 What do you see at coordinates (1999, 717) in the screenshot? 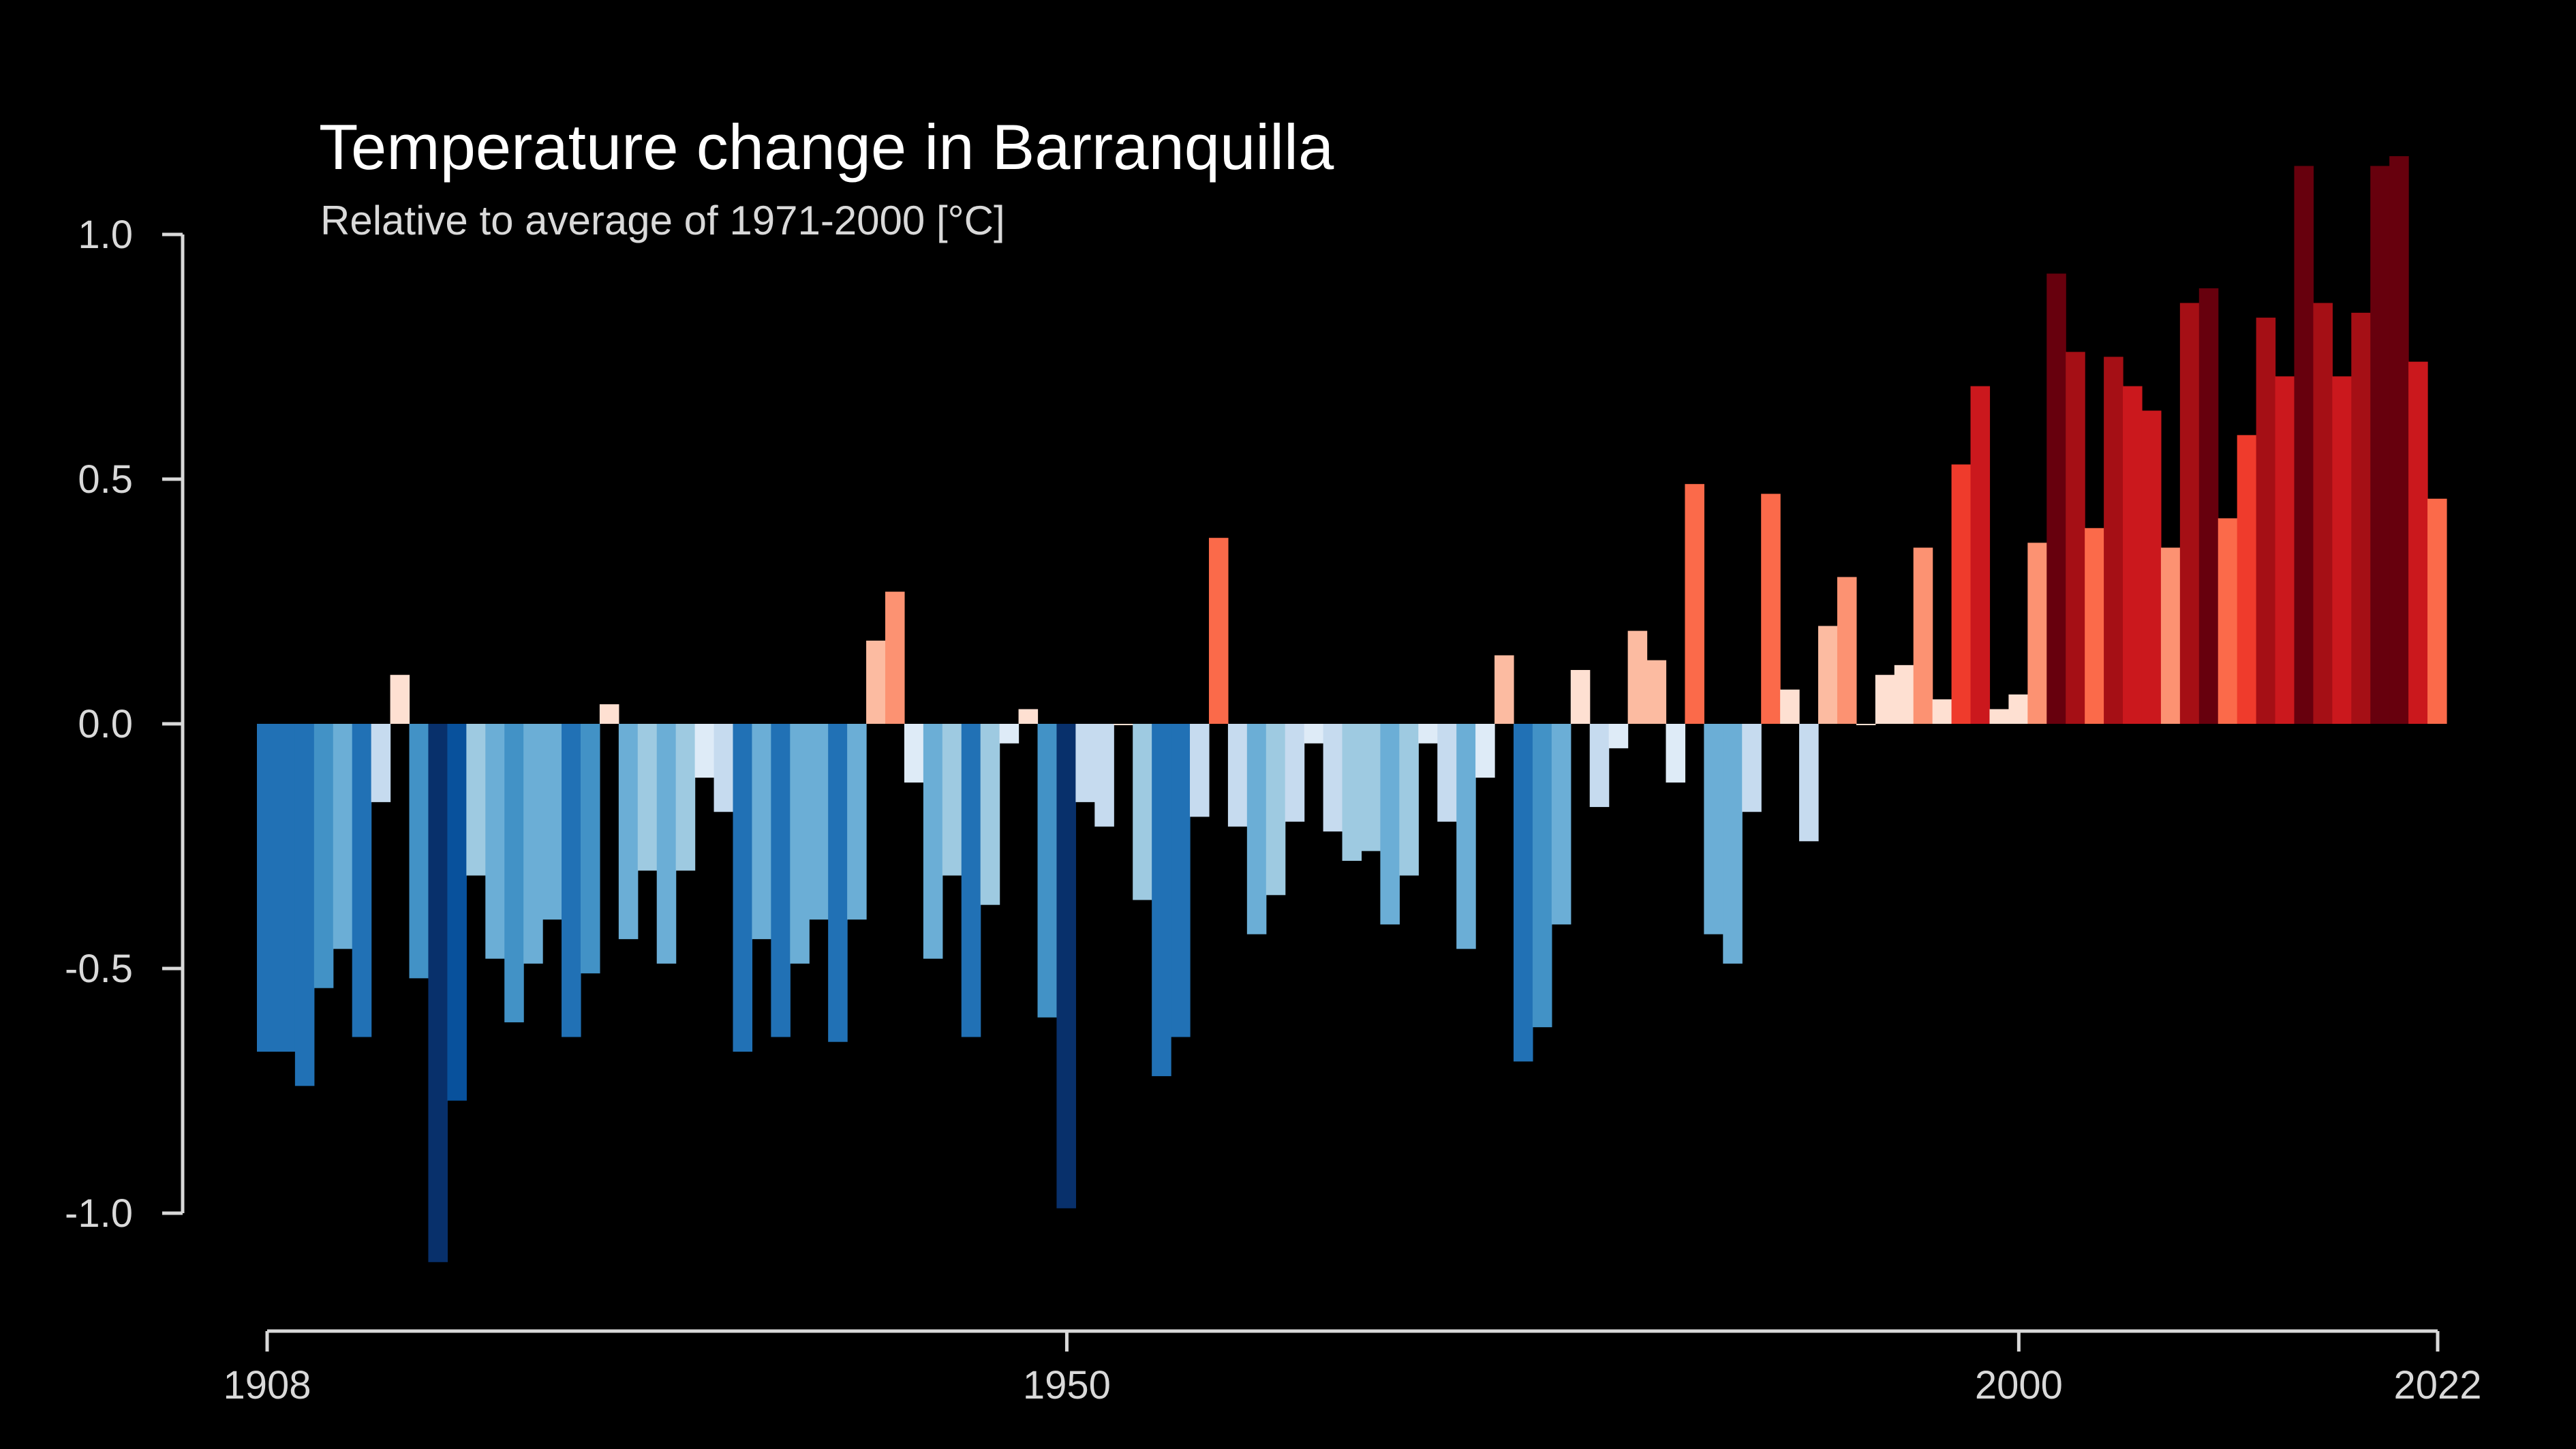
I see `bar-1999` at bounding box center [1999, 717].